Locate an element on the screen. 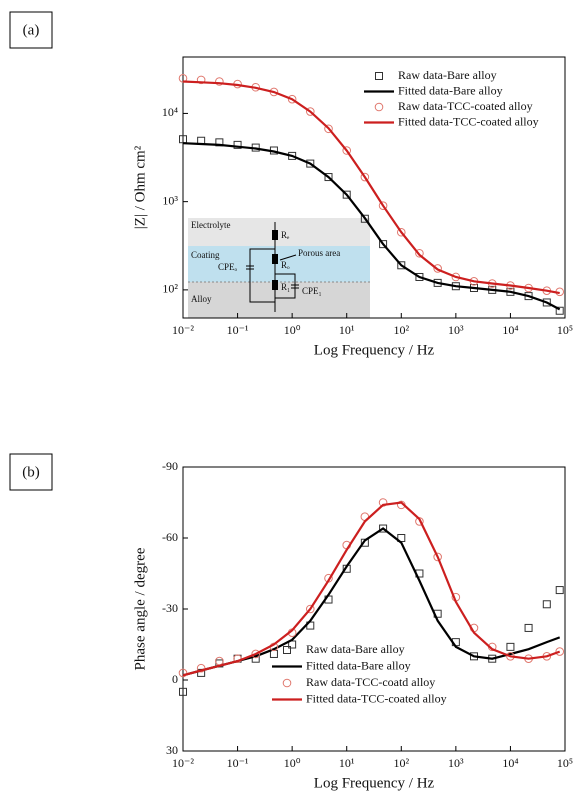  y-tick-label: 10³ is located at coordinates (170, 200).